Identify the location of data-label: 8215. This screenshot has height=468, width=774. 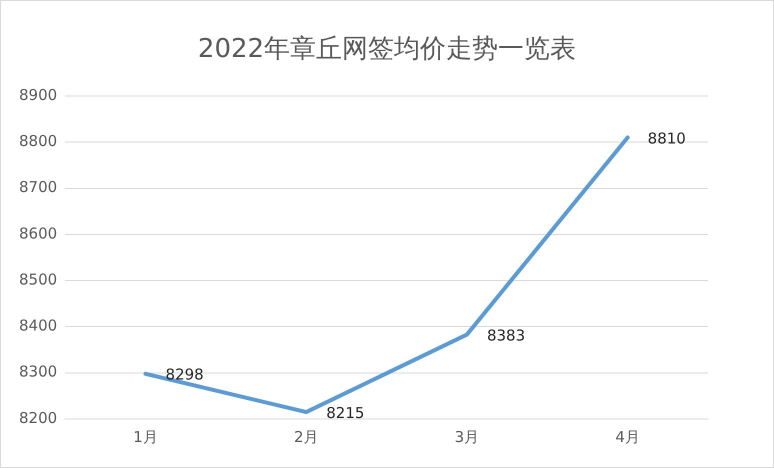
(345, 413).